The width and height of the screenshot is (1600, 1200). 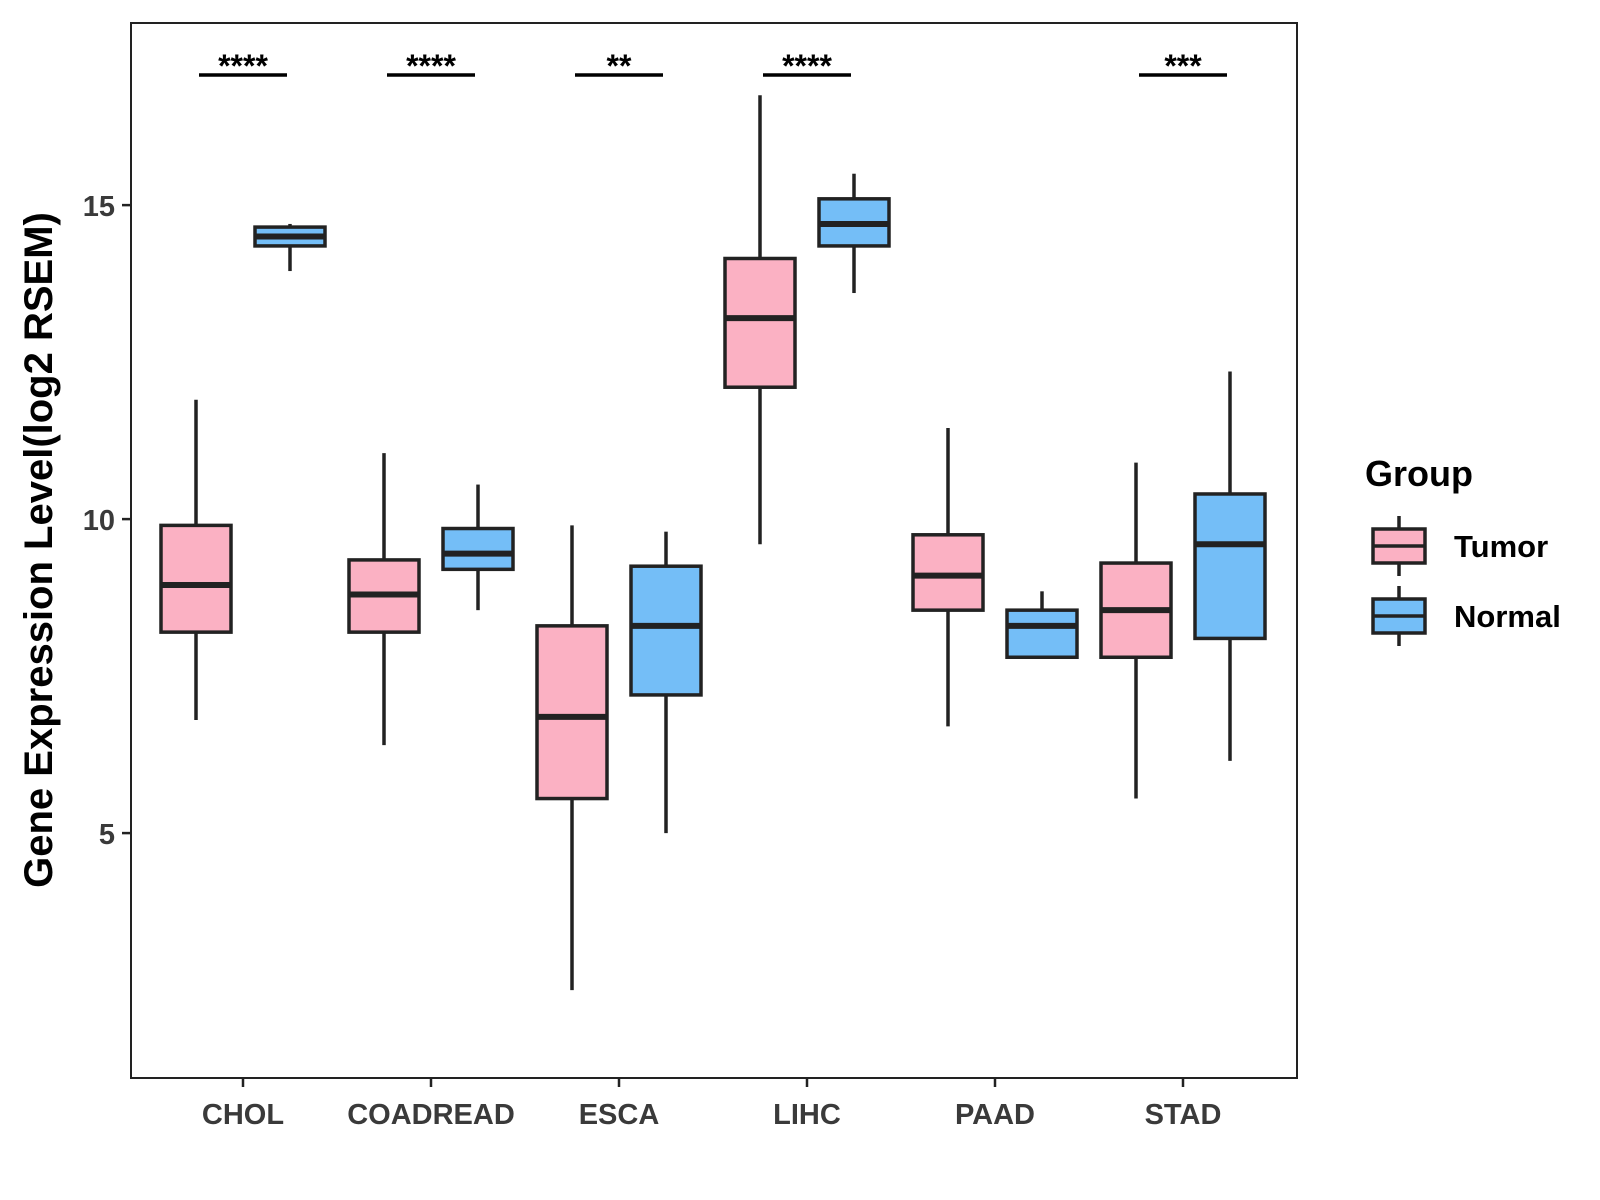 I want to click on normal-coadread-box, so click(x=478, y=549).